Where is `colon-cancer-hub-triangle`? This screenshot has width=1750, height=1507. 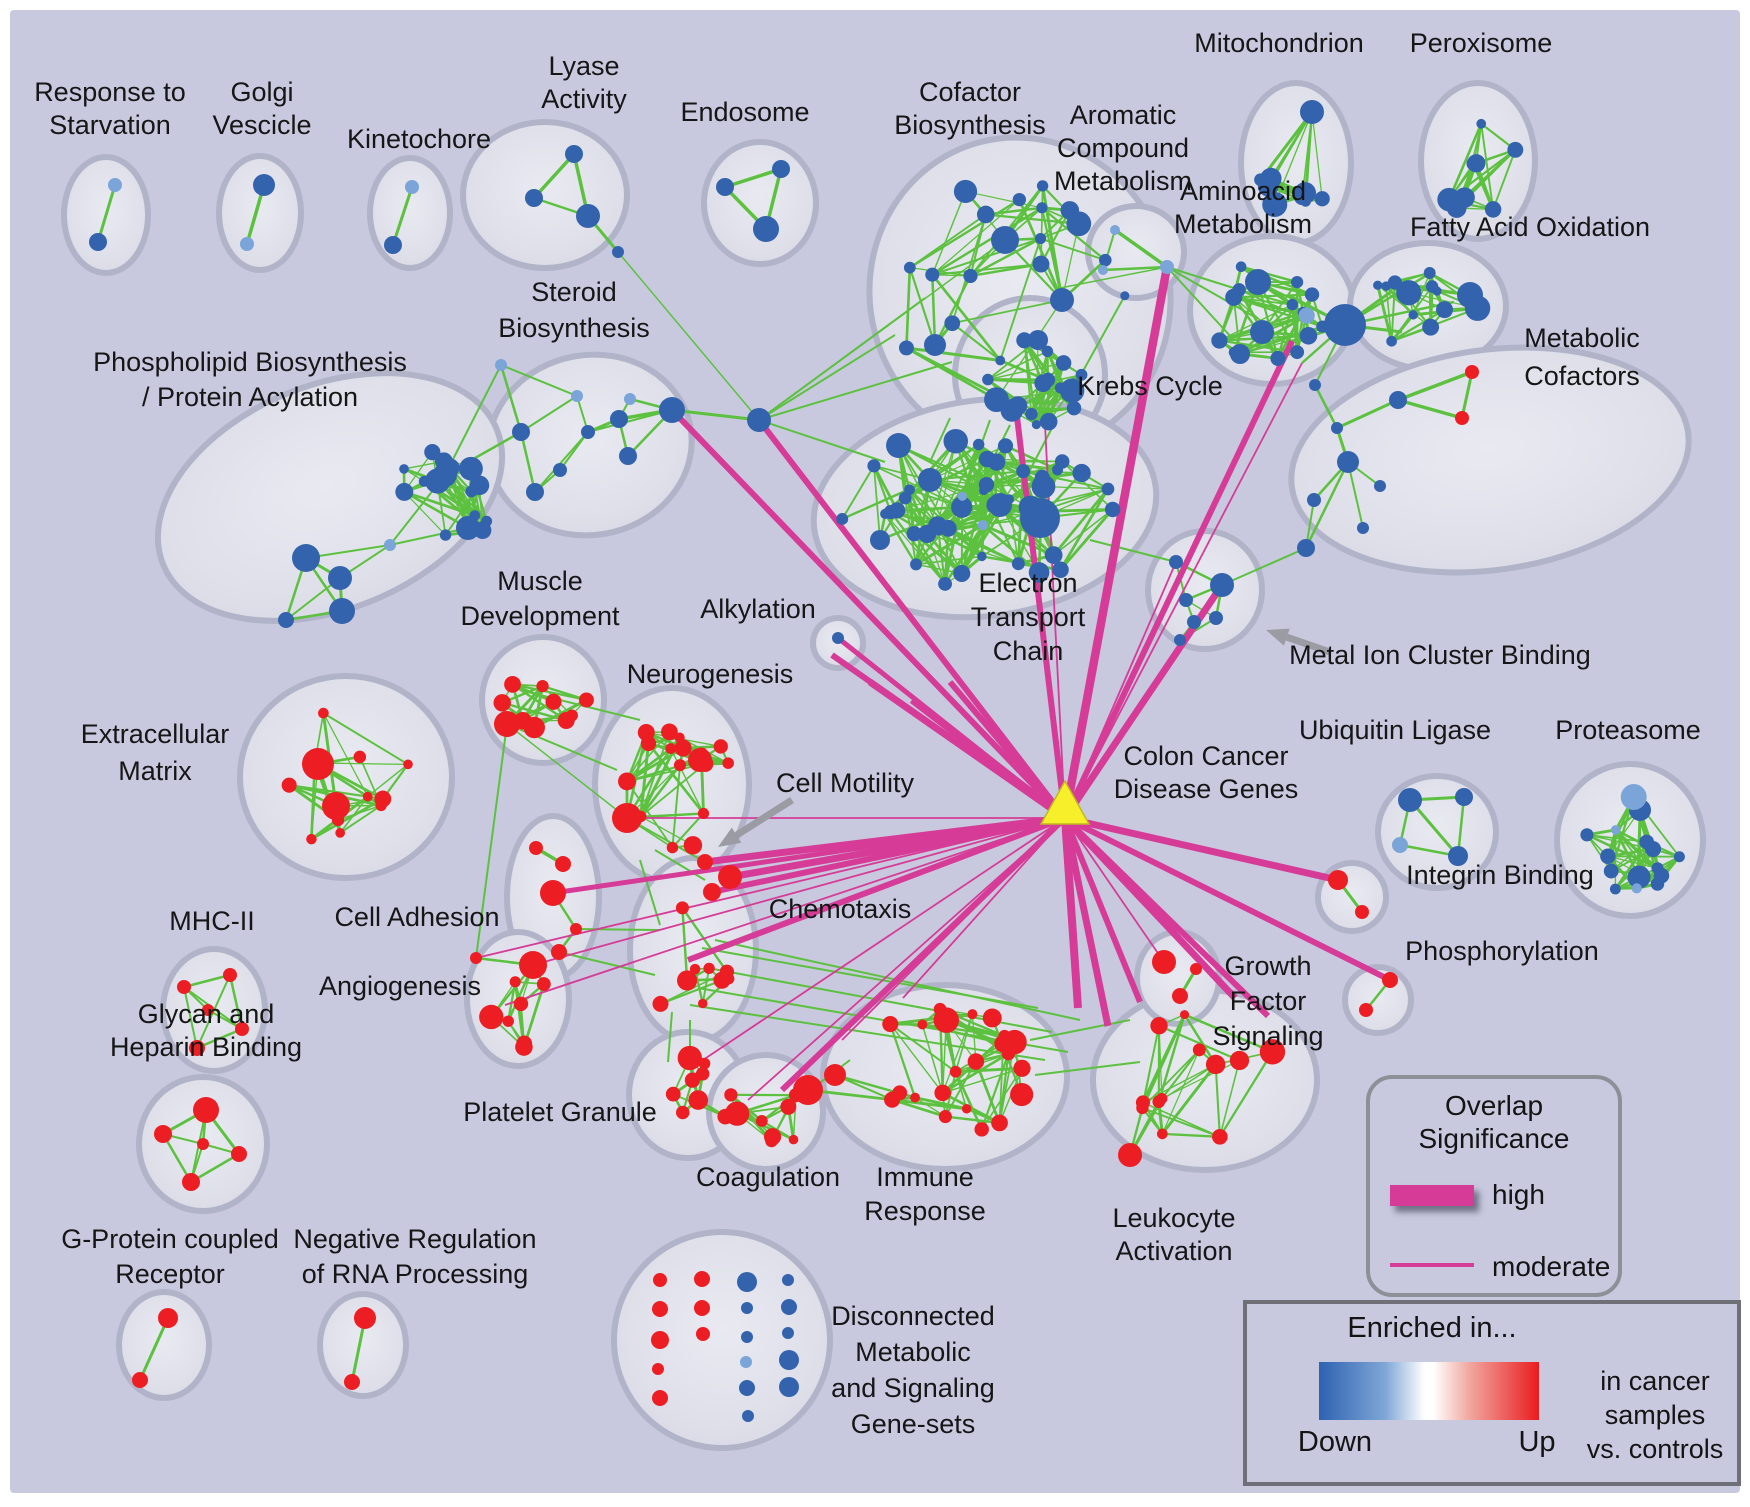 colon-cancer-hub-triangle is located at coordinates (1065, 802).